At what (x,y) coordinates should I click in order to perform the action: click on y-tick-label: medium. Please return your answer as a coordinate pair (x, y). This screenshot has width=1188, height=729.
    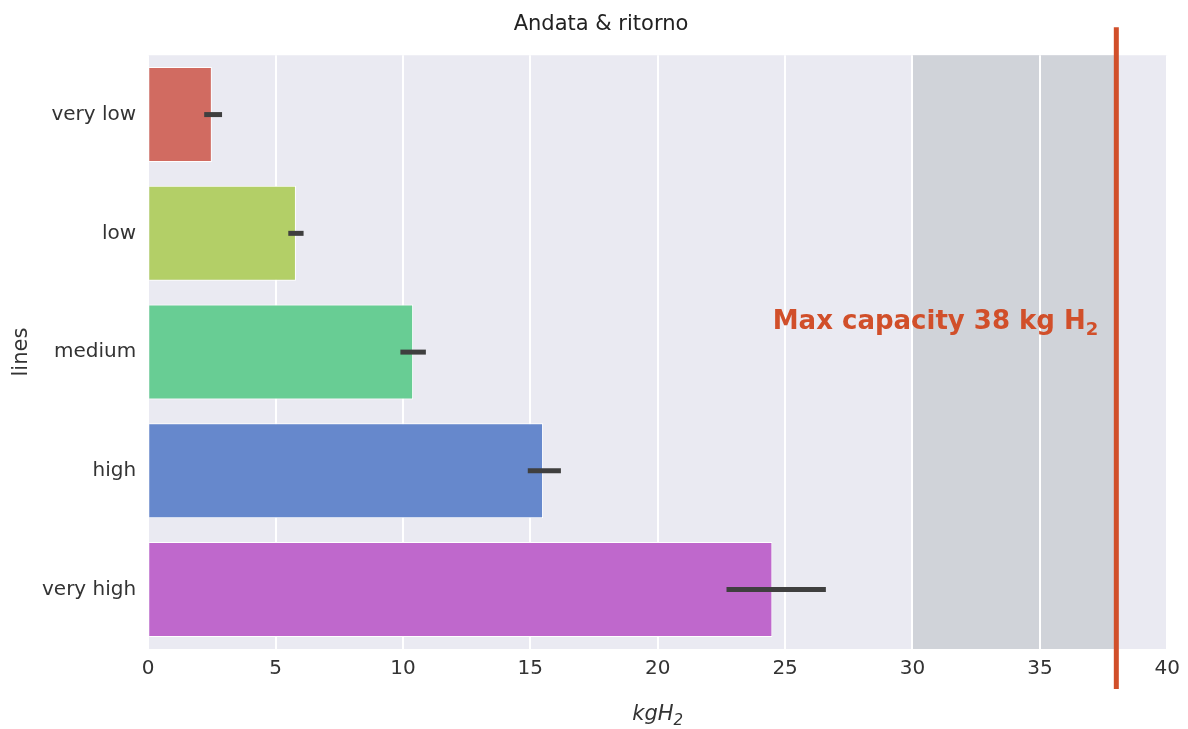
    Looking at the image, I should click on (95, 350).